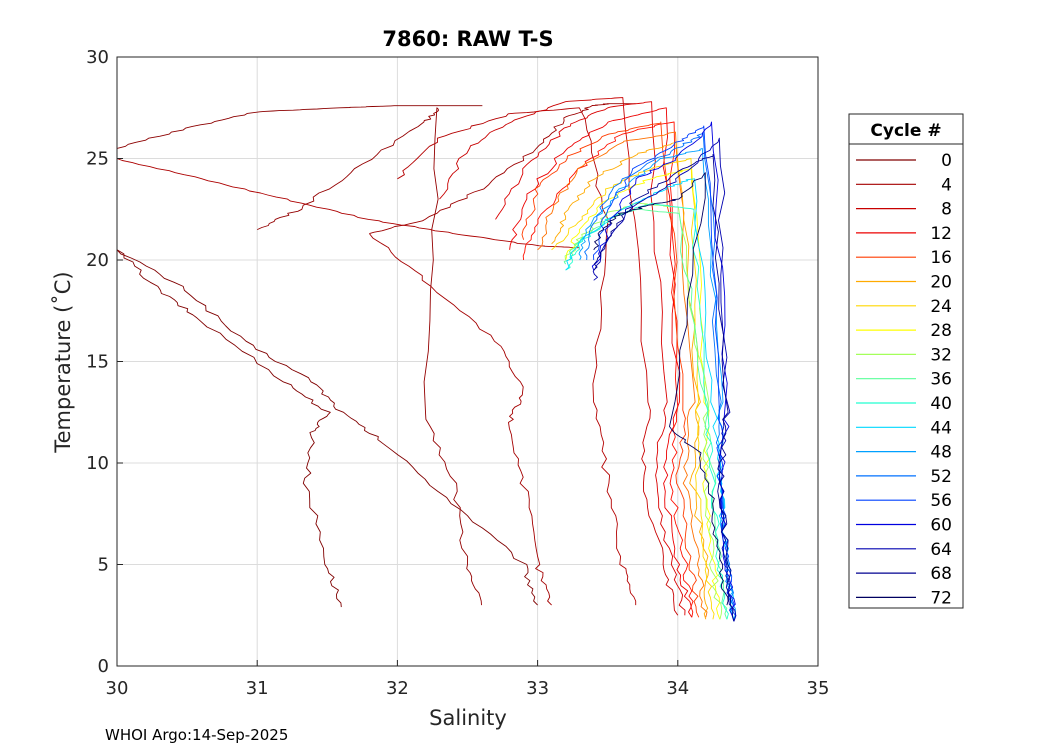  What do you see at coordinates (97, 260) in the screenshot?
I see `y-tick-label: 20` at bounding box center [97, 260].